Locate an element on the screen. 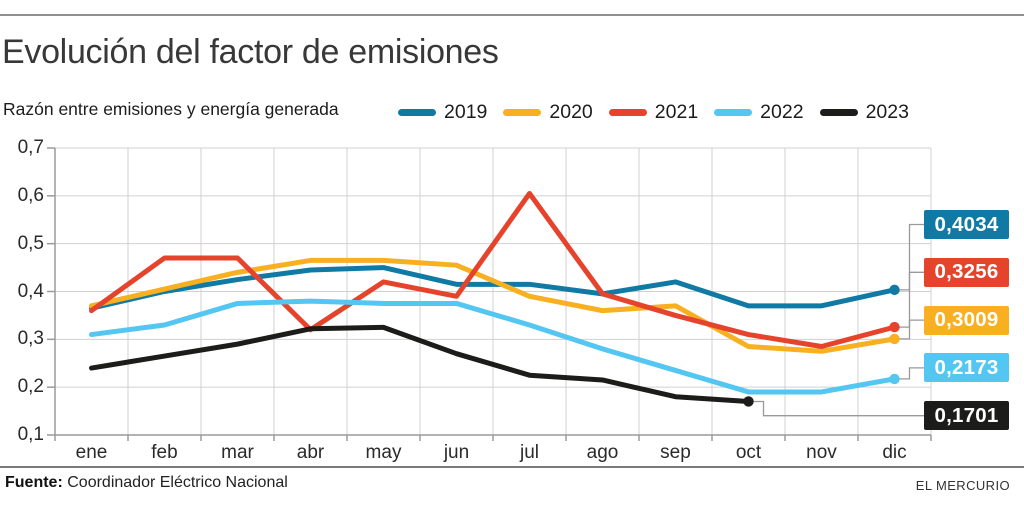  y-tick-label: 0,2 is located at coordinates (30, 387).